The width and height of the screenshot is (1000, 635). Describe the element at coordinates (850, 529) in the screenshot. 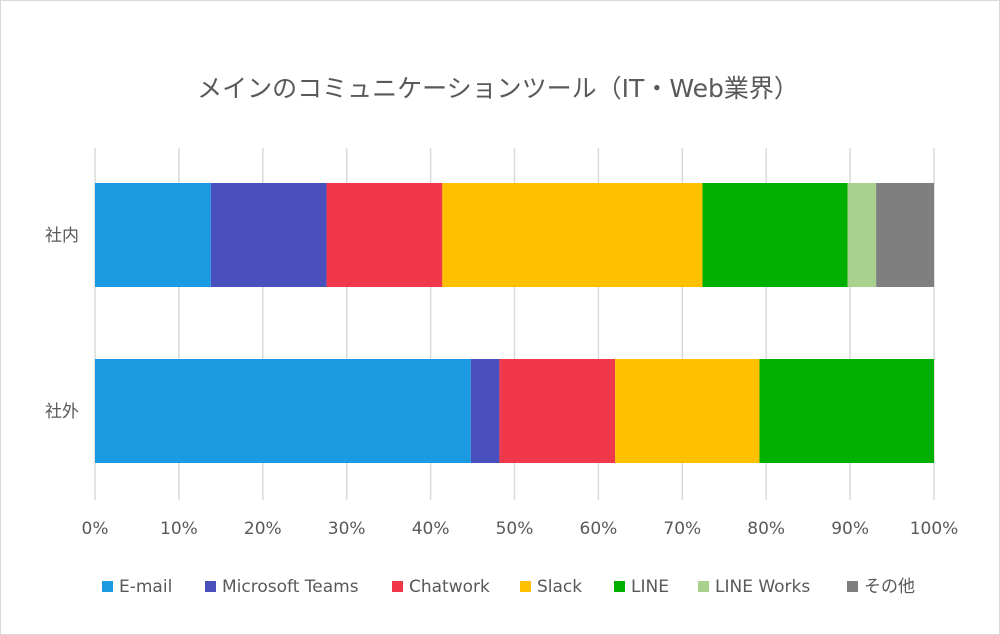

I see `x-tick-label: 90%` at that location.